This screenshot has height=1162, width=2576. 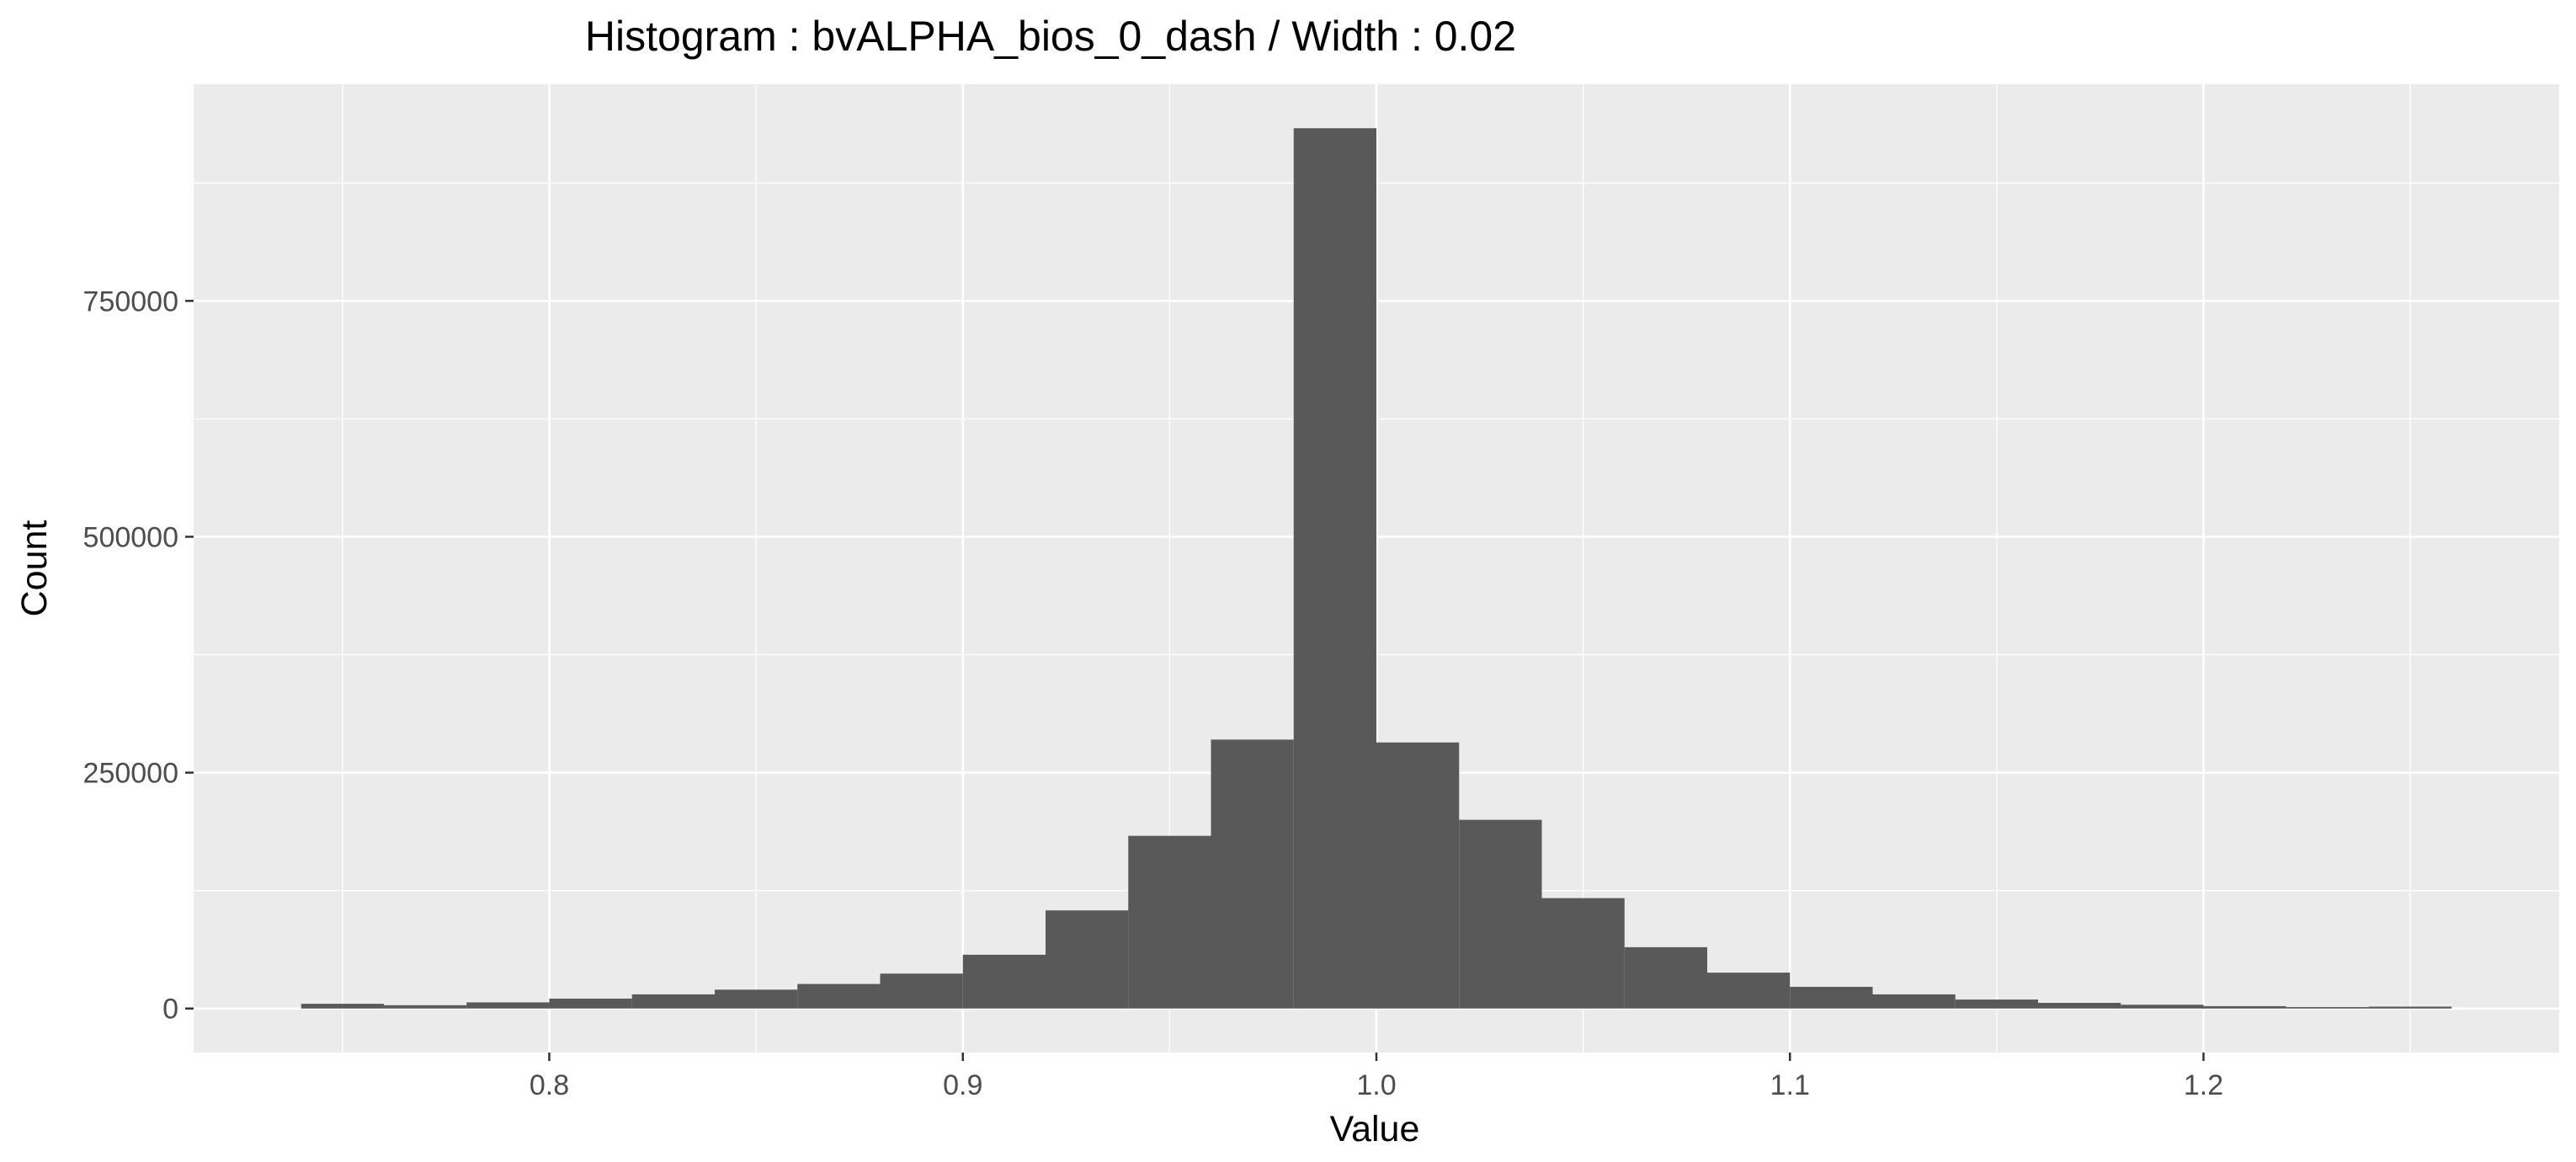 I want to click on x-tick-label: 0.8, so click(x=550, y=1085).